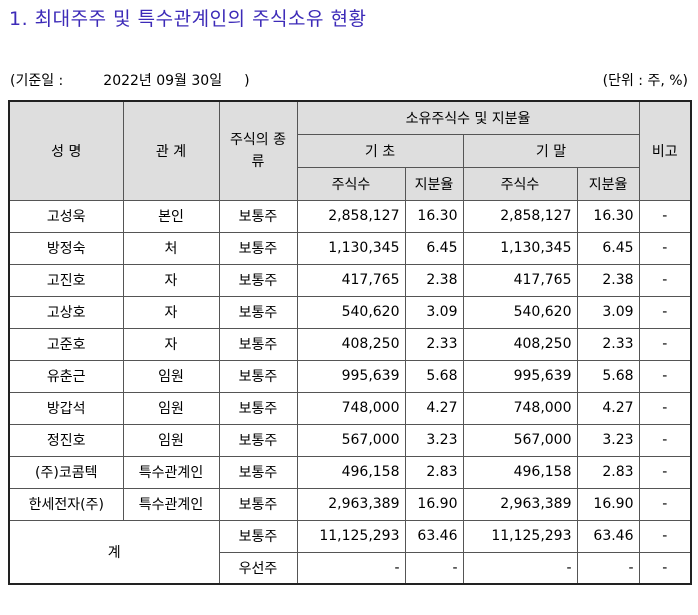 This screenshot has width=698, height=615. Describe the element at coordinates (608, 568) in the screenshot. I see `cell-end-ratio: -` at that location.